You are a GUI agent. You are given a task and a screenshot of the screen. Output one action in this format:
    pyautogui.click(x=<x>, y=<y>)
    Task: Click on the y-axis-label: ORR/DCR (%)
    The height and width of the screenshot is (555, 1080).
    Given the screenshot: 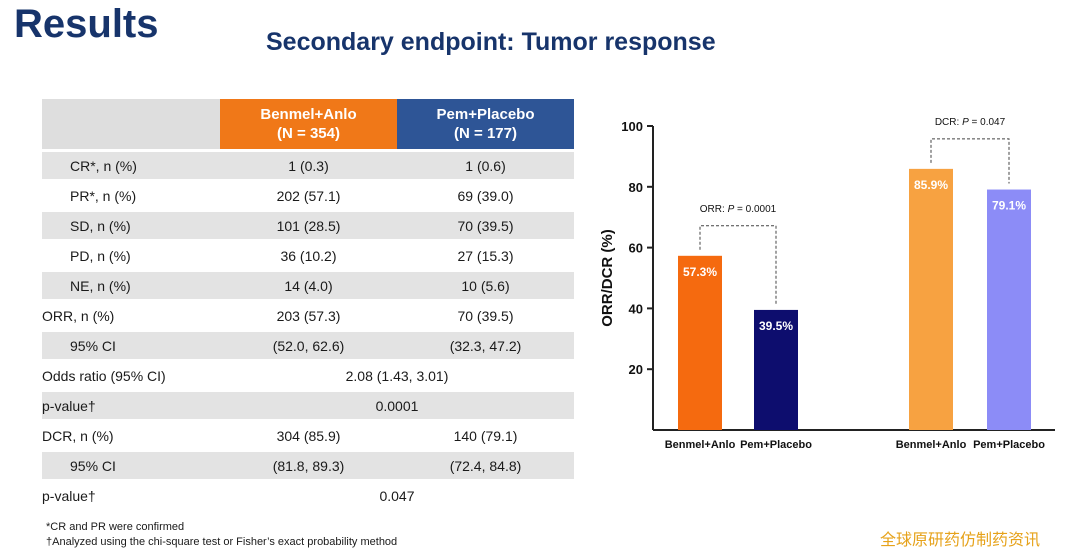 What is the action you would take?
    pyautogui.click(x=607, y=278)
    